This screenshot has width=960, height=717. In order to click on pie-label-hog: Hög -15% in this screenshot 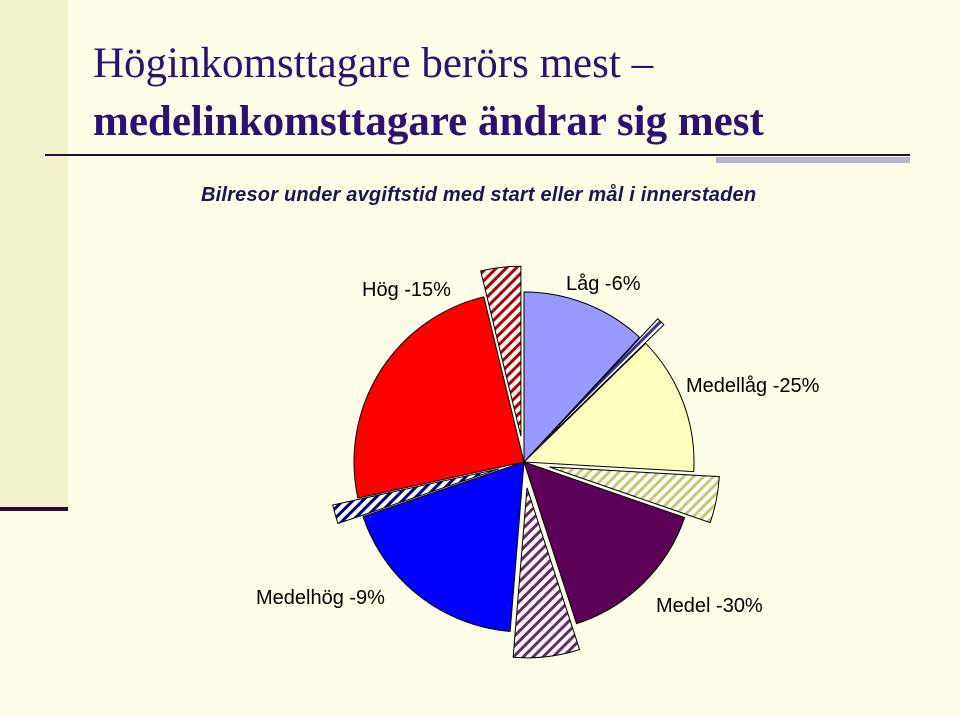, I will do `click(406, 290)`.